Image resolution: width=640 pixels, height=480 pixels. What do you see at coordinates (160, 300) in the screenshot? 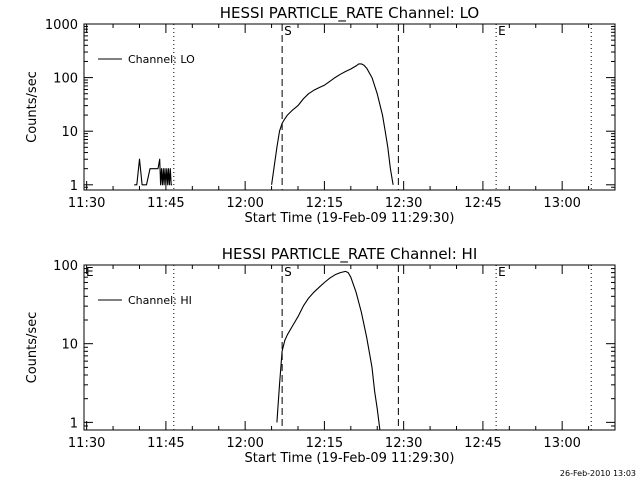
I see `legend-label: Channel: HI` at bounding box center [160, 300].